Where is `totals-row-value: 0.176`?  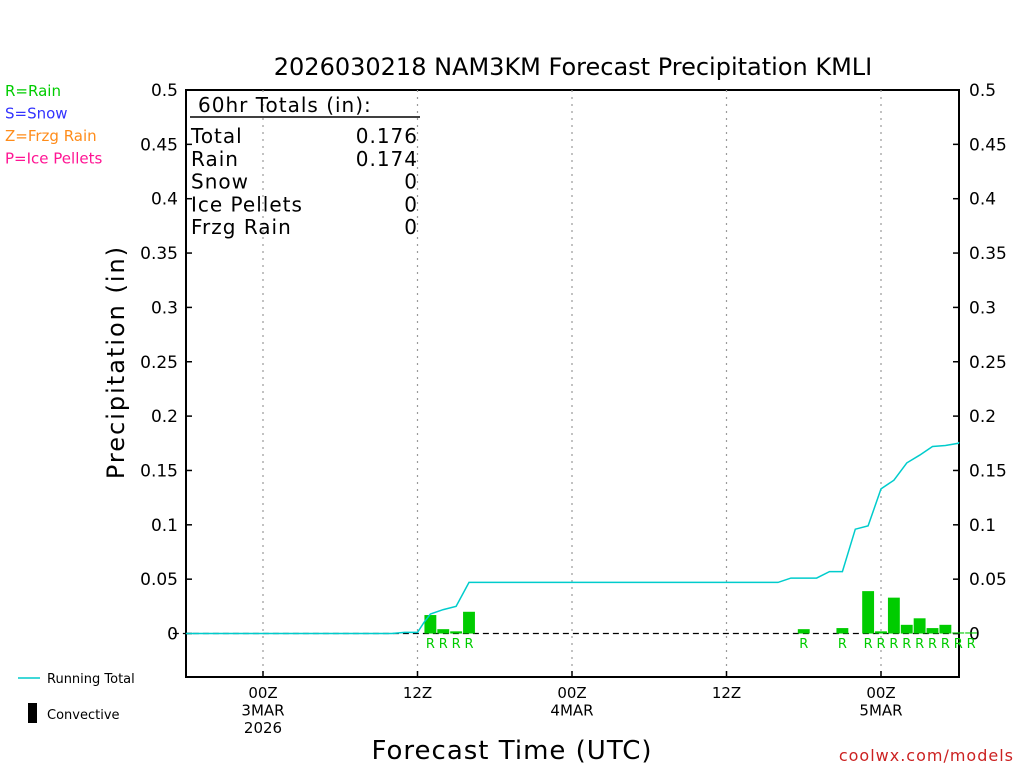 totals-row-value: 0.176 is located at coordinates (387, 136).